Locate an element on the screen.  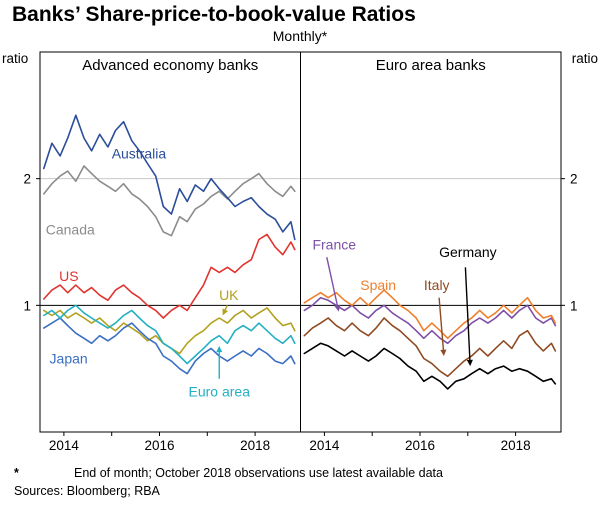
series-line-japan is located at coordinates (169, 346).